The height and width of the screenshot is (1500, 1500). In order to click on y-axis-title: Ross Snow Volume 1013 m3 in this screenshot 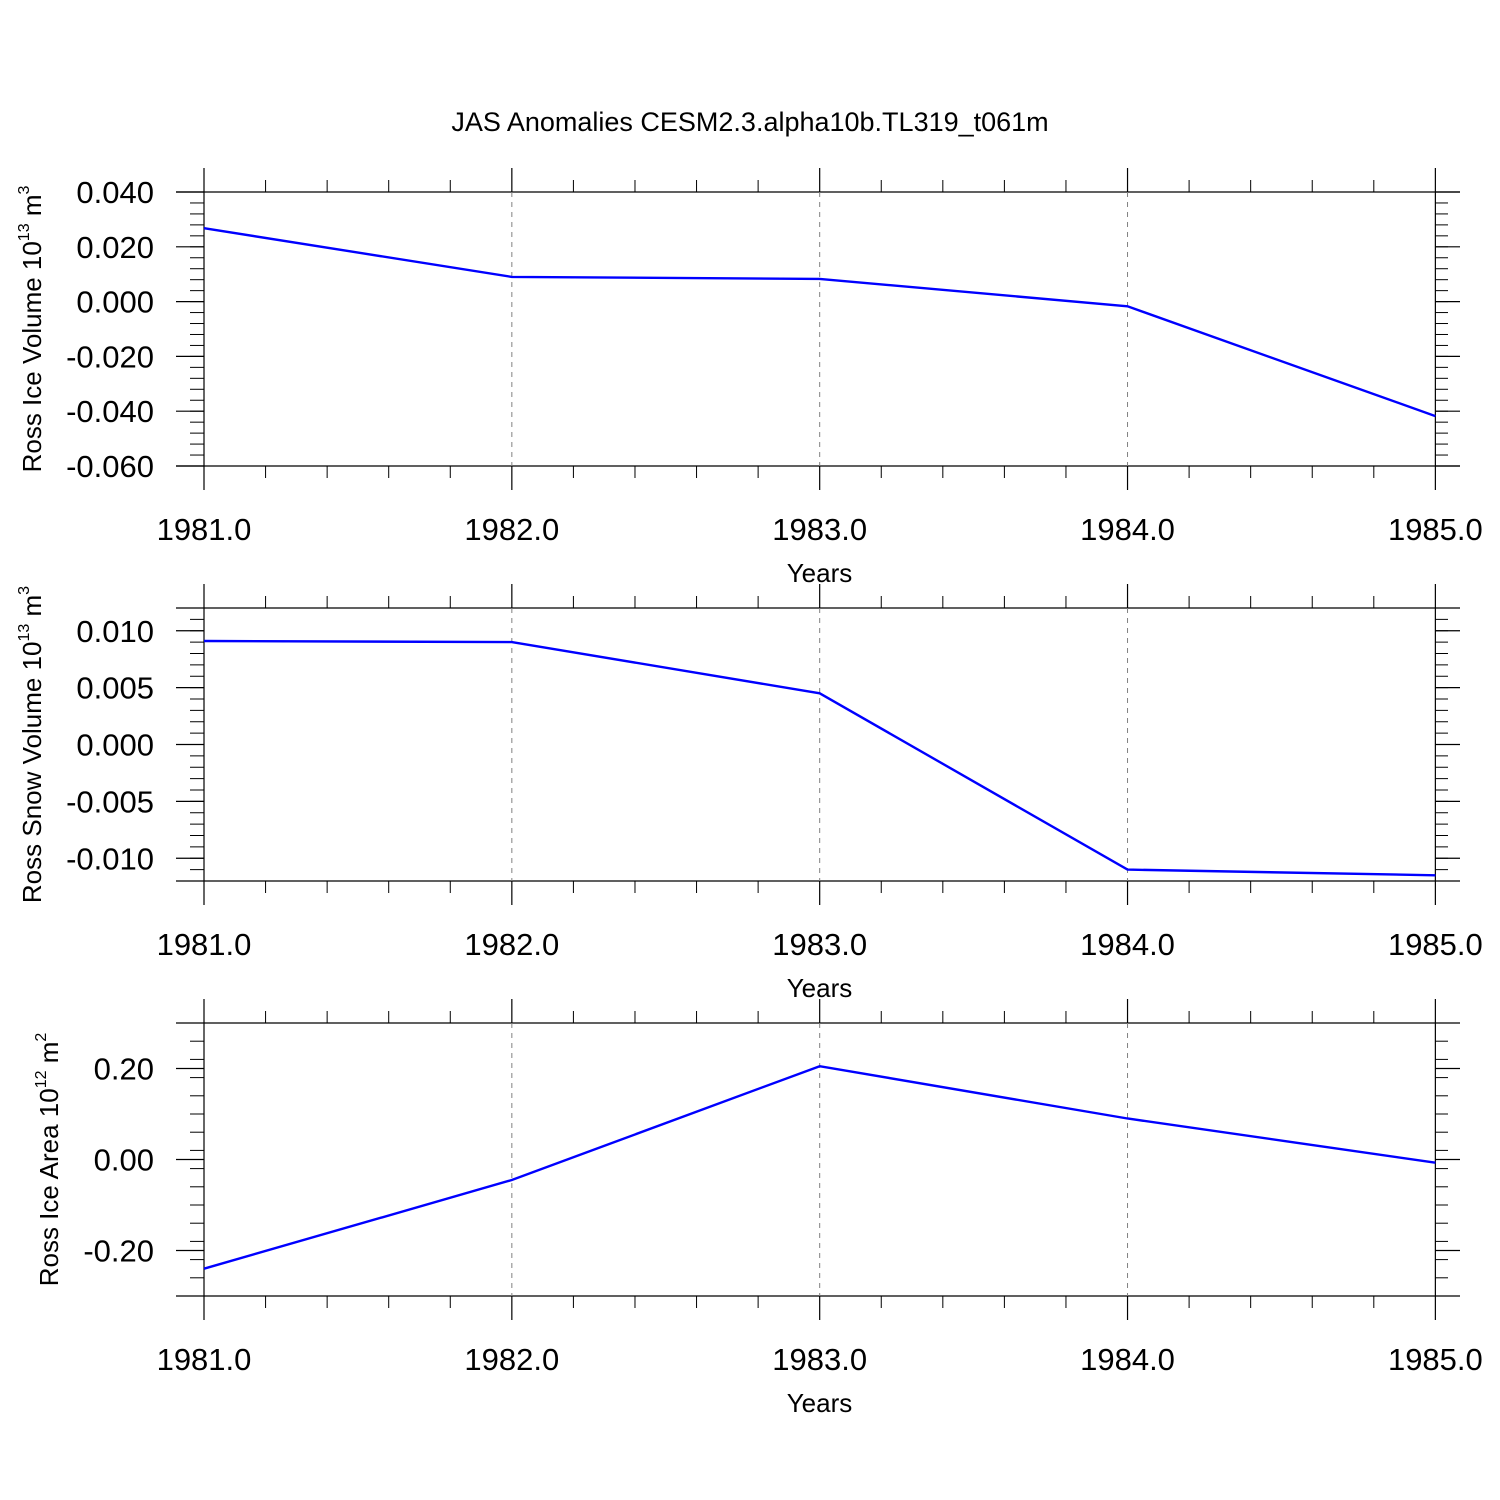, I will do `click(31, 744)`.